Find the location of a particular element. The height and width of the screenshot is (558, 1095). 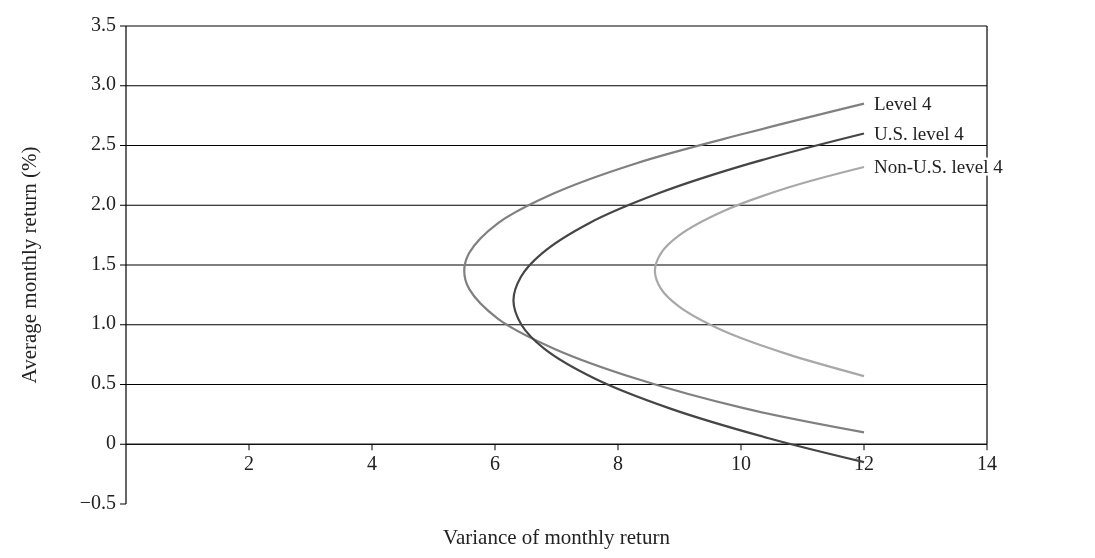

x-tick-label: 6 is located at coordinates (495, 463).